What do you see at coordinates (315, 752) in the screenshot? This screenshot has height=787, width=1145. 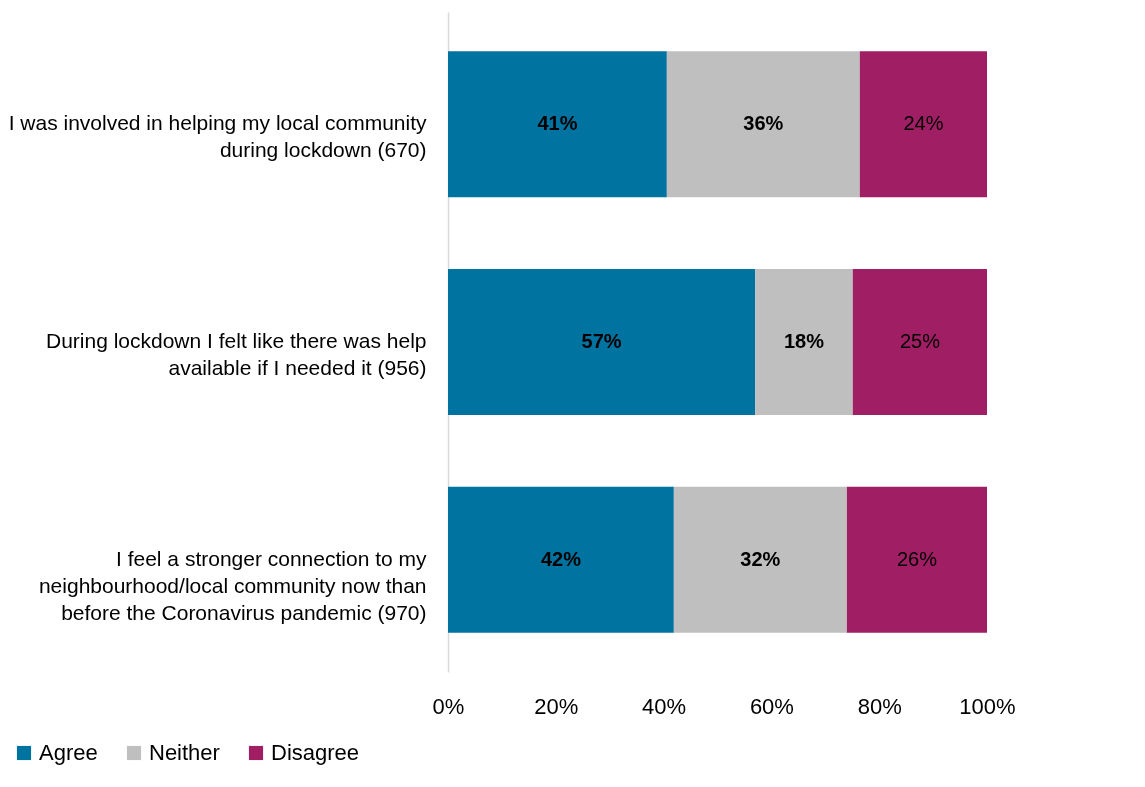 I see `legend-label: Disagree` at bounding box center [315, 752].